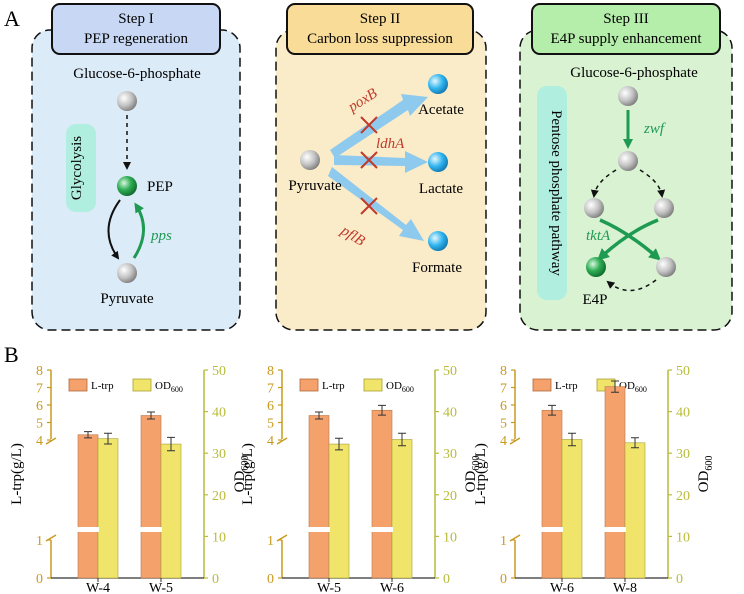 The image size is (744, 594). I want to click on pflb-cross, so click(369, 206).